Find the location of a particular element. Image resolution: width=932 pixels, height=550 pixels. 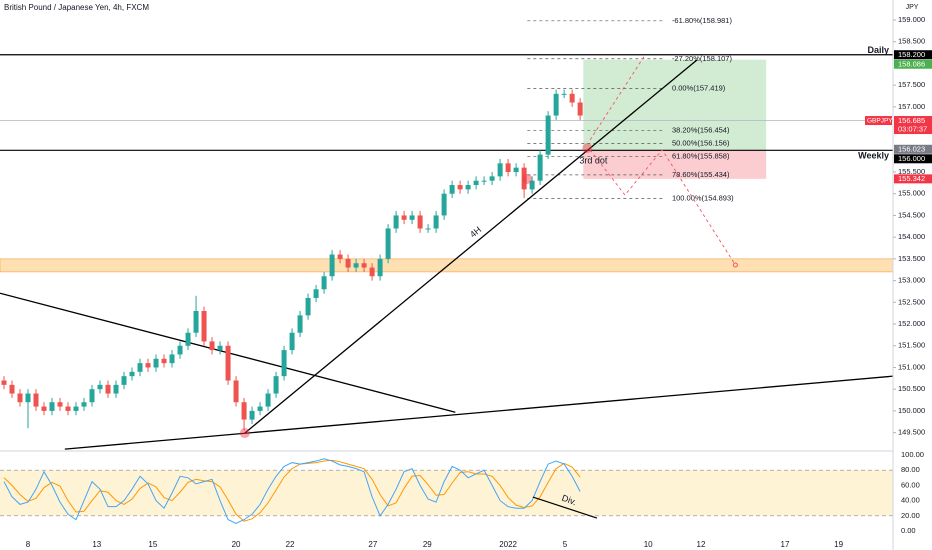

y-tick-label: 155.500 is located at coordinates (911, 171).